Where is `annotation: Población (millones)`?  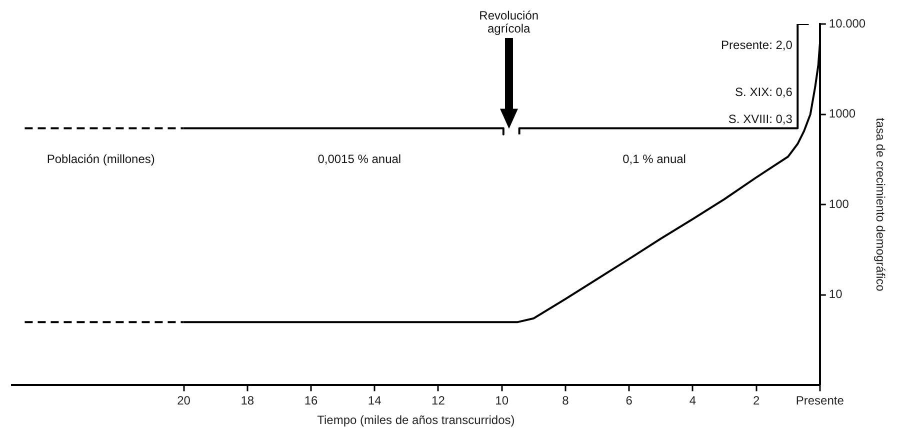
annotation: Población (millones) is located at coordinates (100, 159).